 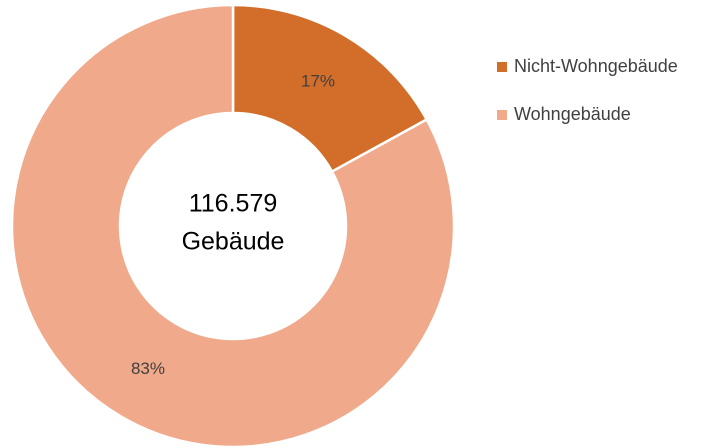 I want to click on legend-label: Wohngebäude, so click(x=572, y=114).